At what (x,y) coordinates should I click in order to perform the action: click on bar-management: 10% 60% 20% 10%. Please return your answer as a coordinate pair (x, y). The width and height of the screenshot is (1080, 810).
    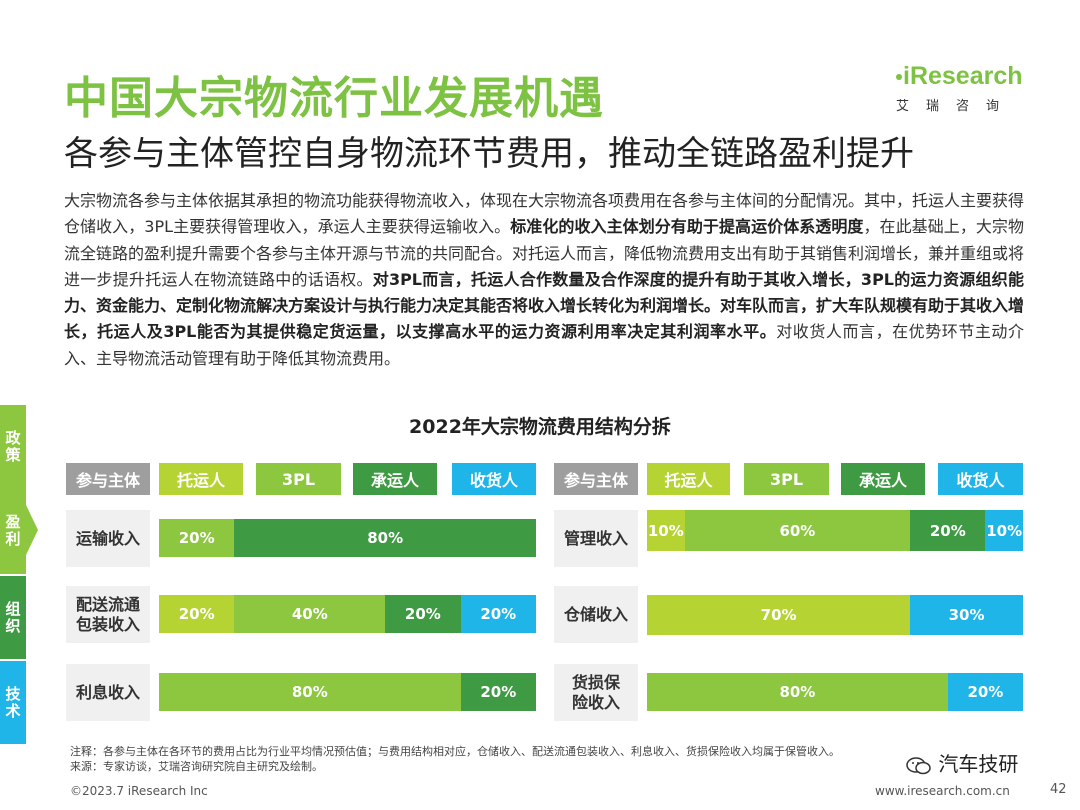
    Looking at the image, I should click on (835, 530).